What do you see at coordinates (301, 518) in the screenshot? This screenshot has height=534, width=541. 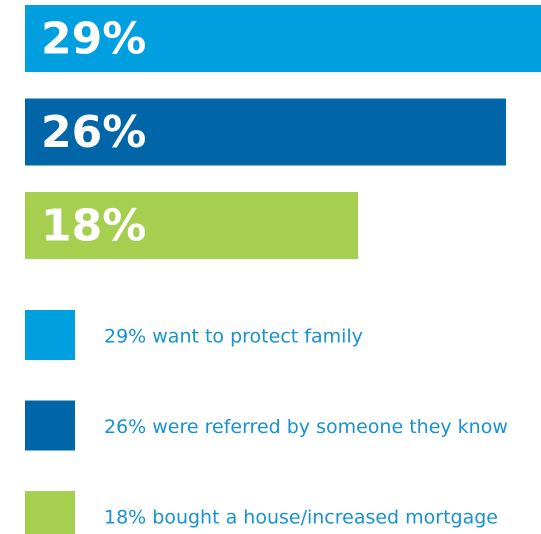 I see `legend-label: 18% bought a house/increased mortgage` at bounding box center [301, 518].